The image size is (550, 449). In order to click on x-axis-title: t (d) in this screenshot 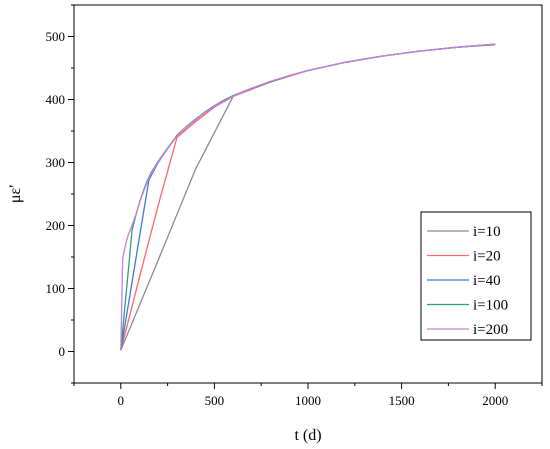, I will do `click(307, 435)`.